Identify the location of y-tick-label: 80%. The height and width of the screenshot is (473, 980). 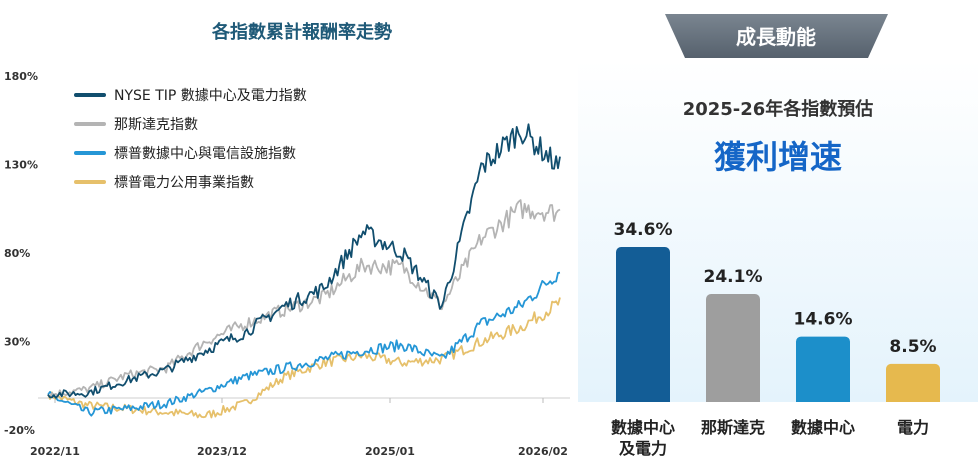
(17, 253).